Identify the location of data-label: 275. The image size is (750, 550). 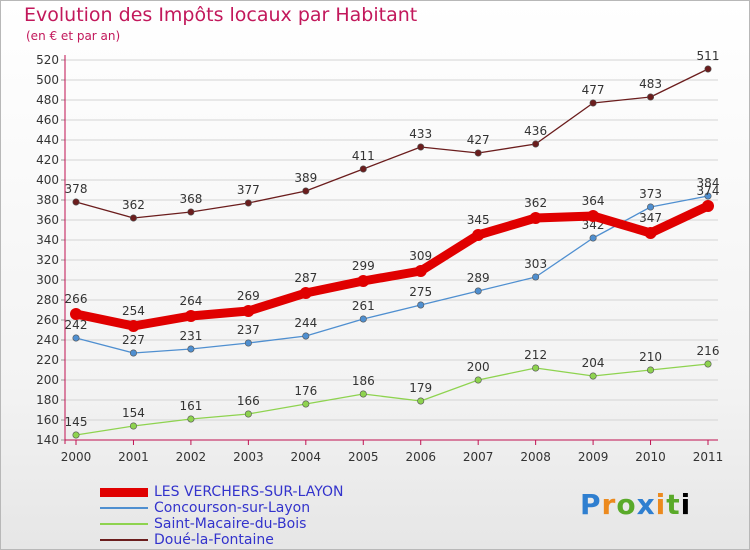
(420, 292).